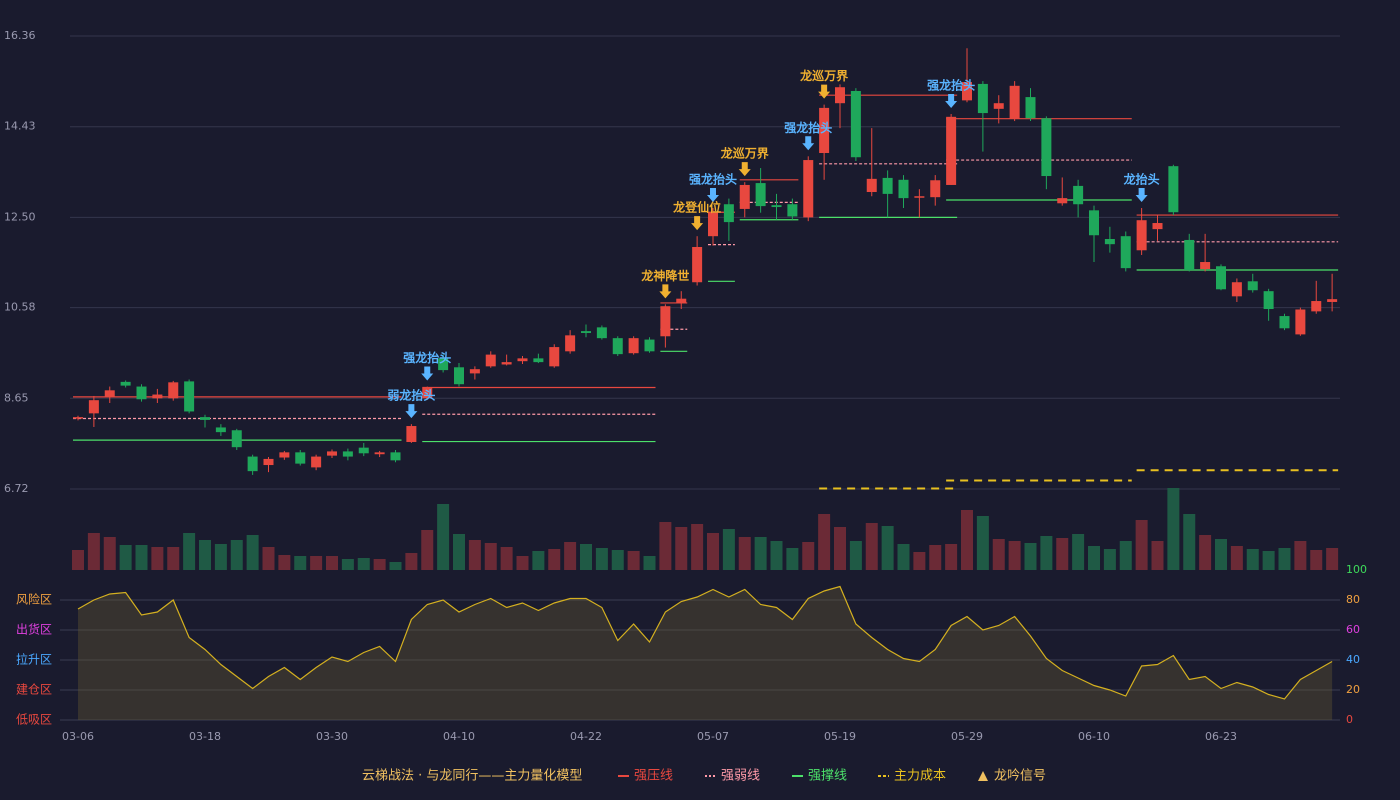  What do you see at coordinates (20, 216) in the screenshot?
I see `y-tick-label: 12.50` at bounding box center [20, 216].